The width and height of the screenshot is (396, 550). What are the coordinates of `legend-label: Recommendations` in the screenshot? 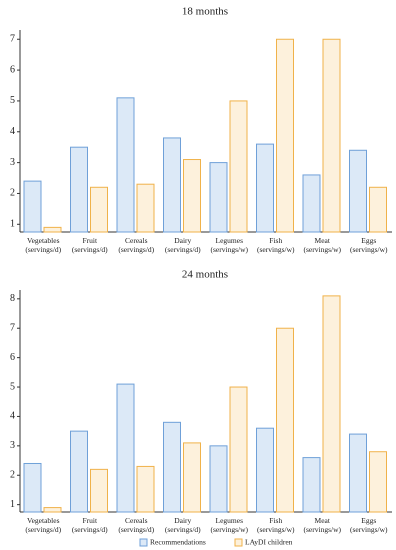 It's located at (178, 542).